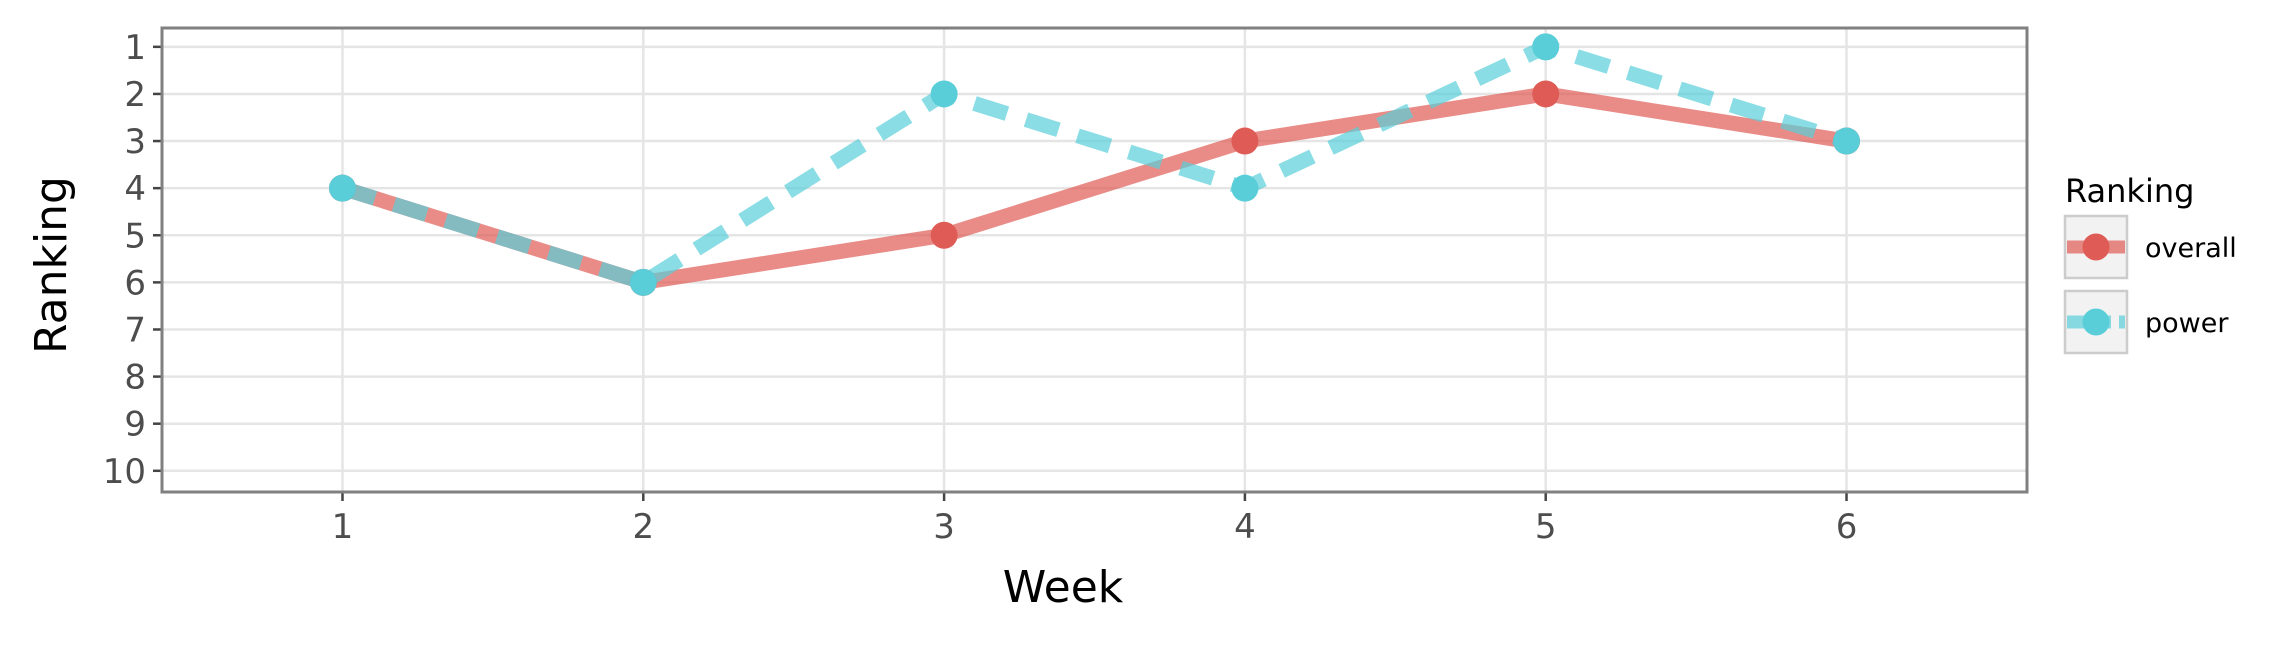 Image resolution: width=2276 pixels, height=645 pixels. I want to click on legend-label: overall, so click(2191, 248).